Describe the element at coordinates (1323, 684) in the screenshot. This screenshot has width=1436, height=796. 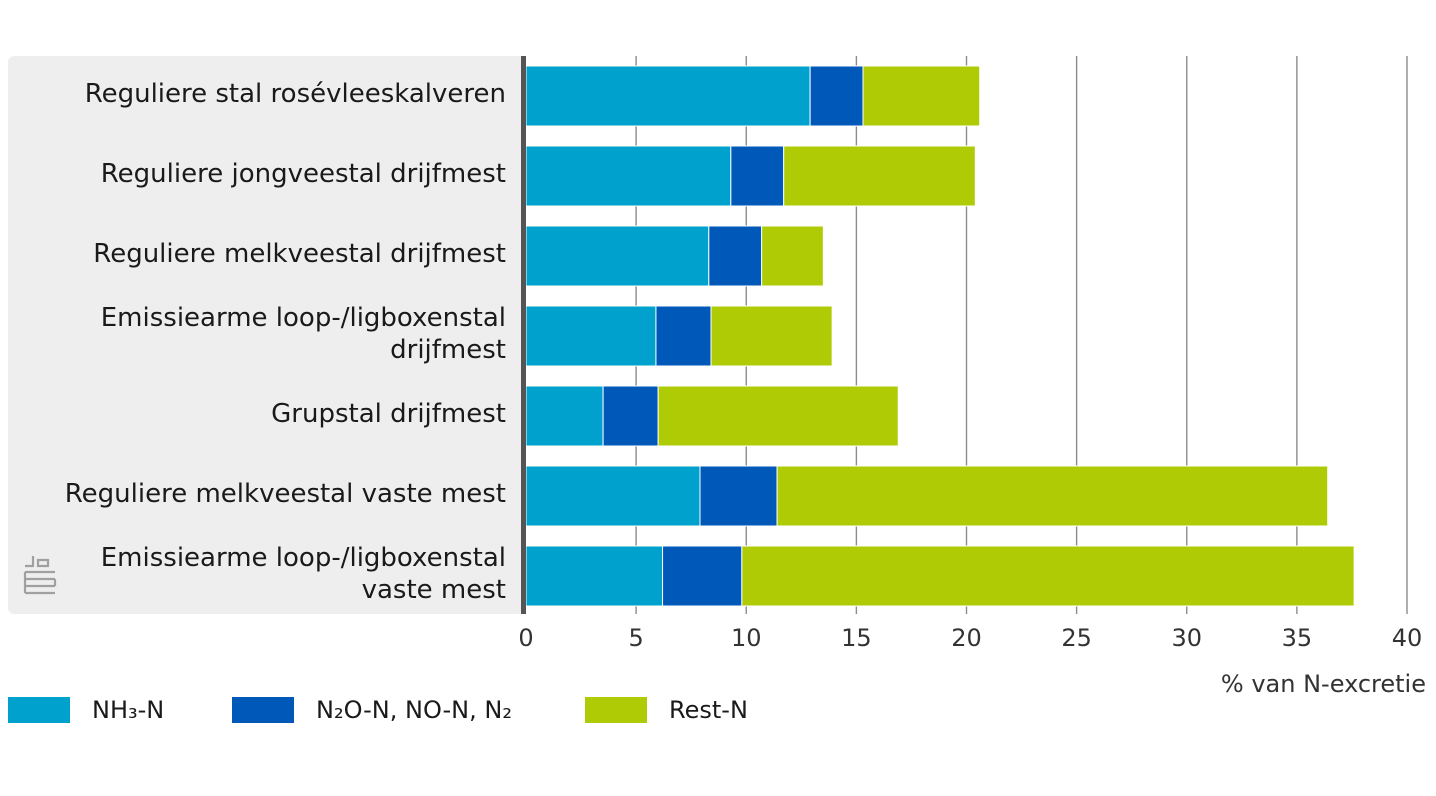
I see `x-axis-label: % van N-excretie` at that location.